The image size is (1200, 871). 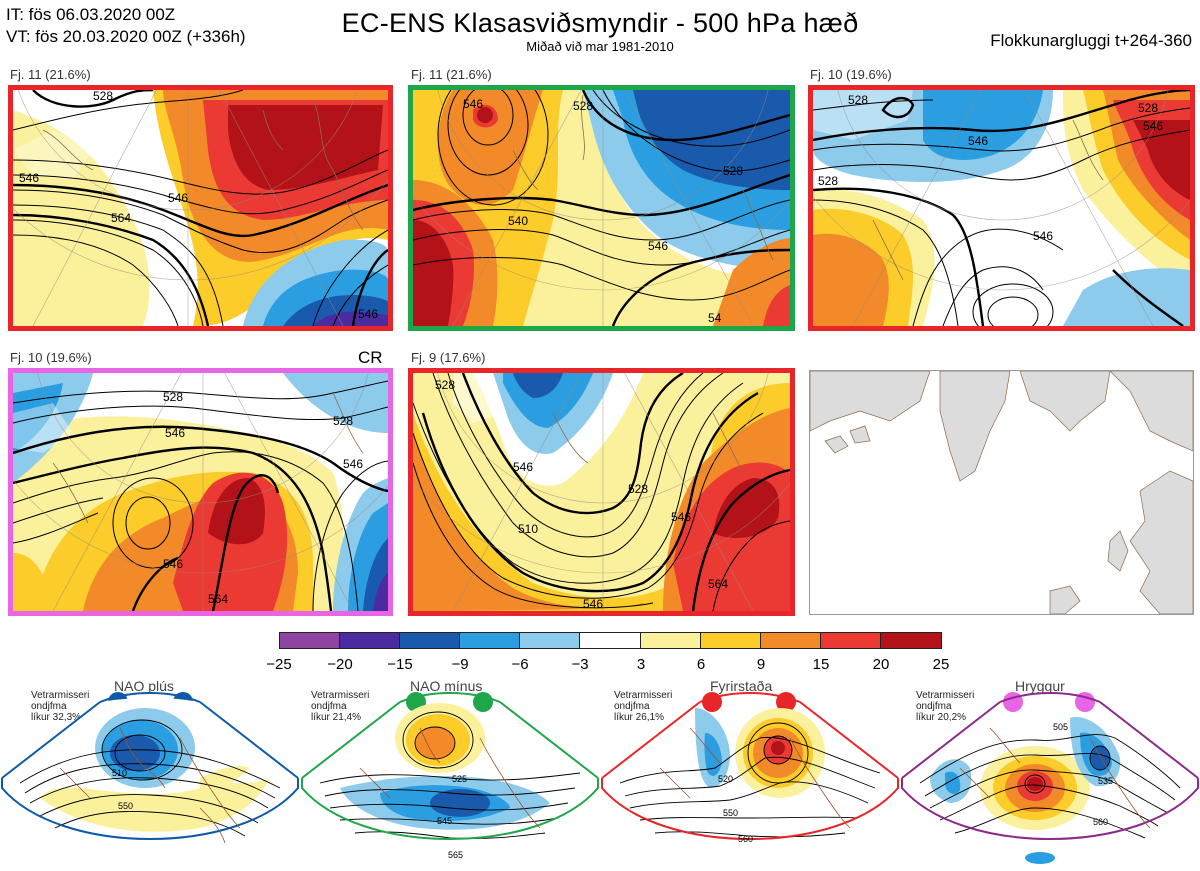 I want to click on cluster-map-3: 528 546 528 546 546 528, so click(x=1001, y=208).